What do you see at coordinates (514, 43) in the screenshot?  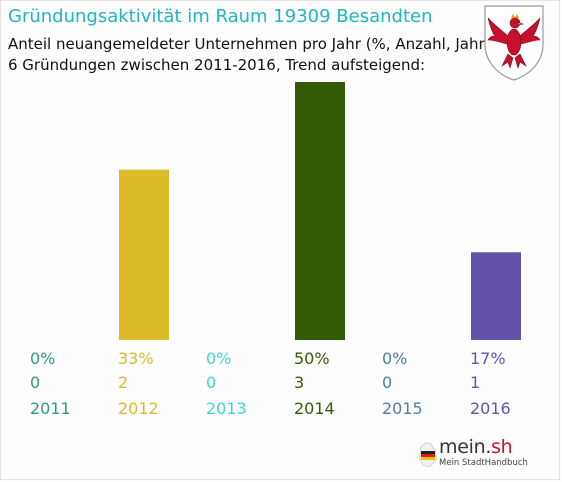 I see `brandenburg-eagle-crest-icon` at bounding box center [514, 43].